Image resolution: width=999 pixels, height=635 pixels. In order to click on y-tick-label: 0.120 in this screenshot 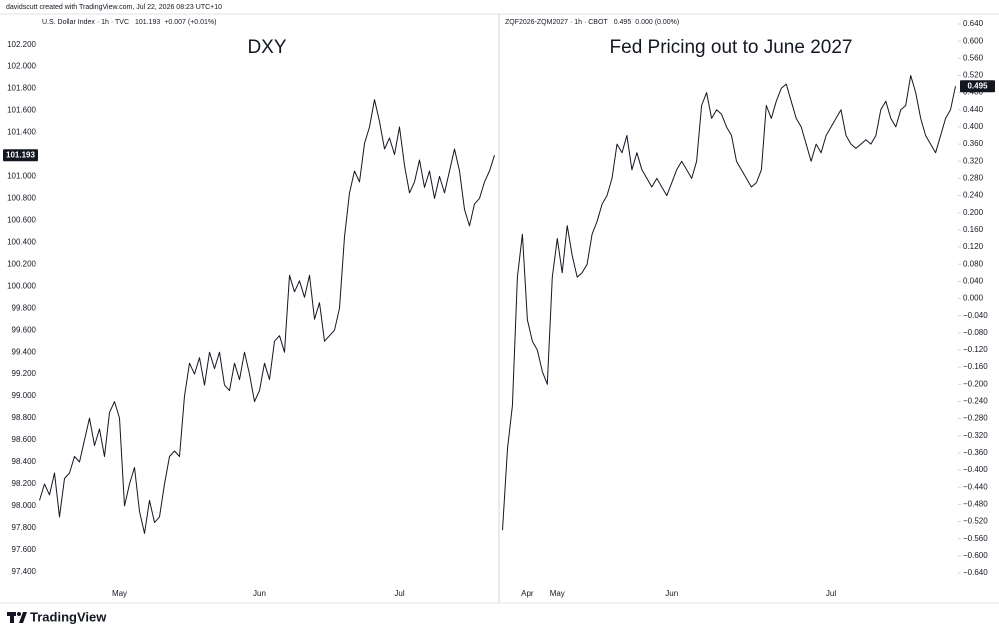, I will do `click(973, 246)`.